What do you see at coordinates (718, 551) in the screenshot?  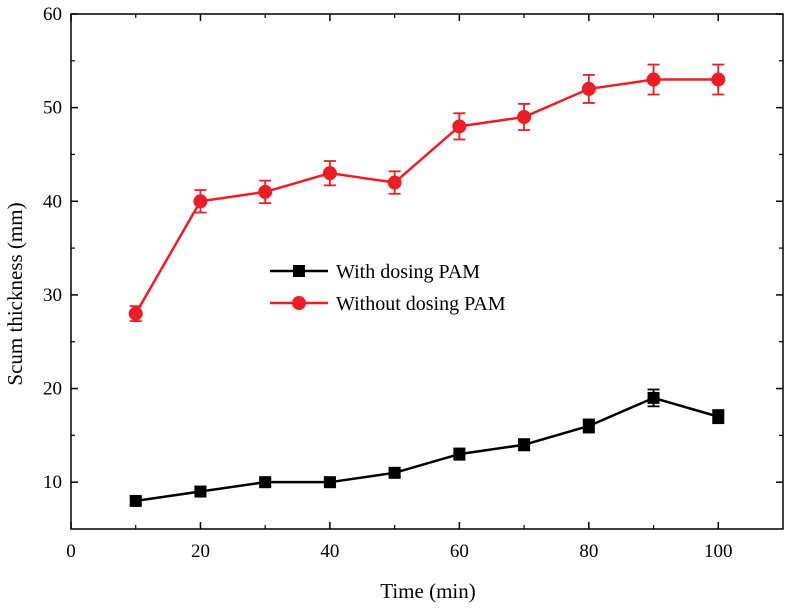 I see `x-tick-label: 100` at bounding box center [718, 551].